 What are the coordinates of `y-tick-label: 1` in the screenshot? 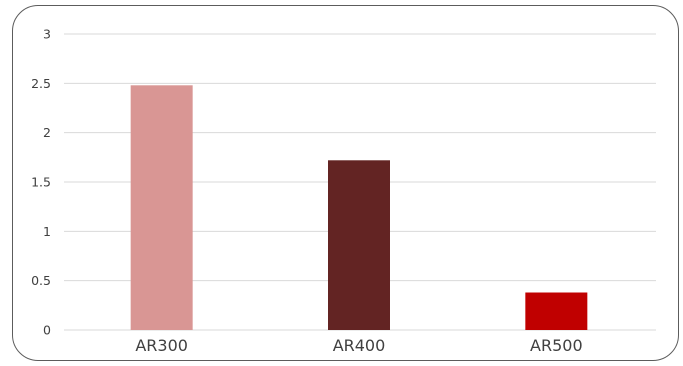 It's located at (47, 231).